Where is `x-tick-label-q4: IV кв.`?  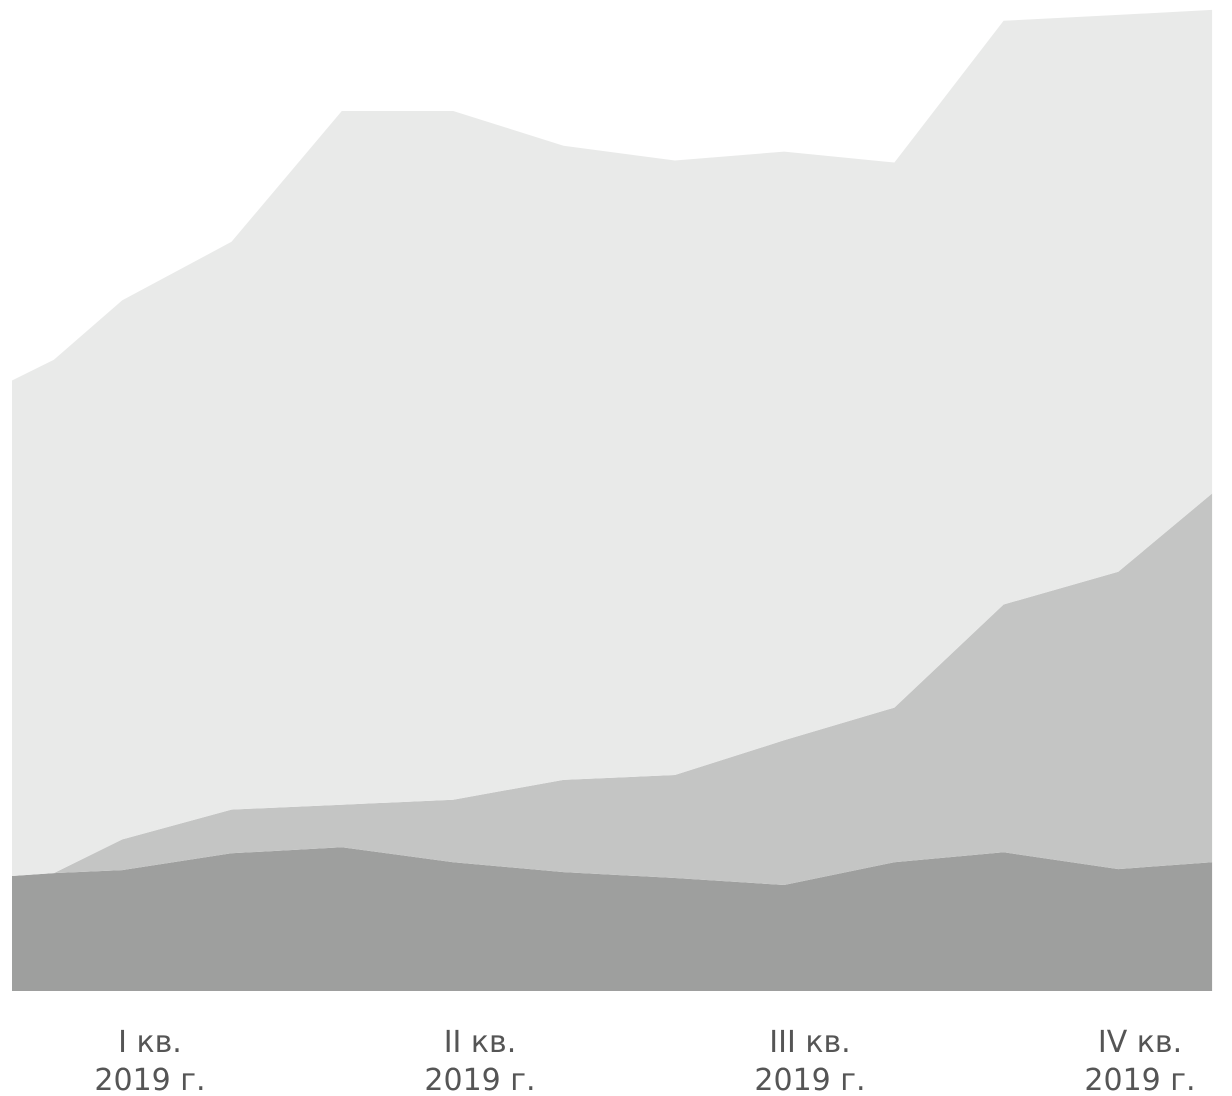
x-tick-label-q4: IV кв. is located at coordinates (1140, 1042).